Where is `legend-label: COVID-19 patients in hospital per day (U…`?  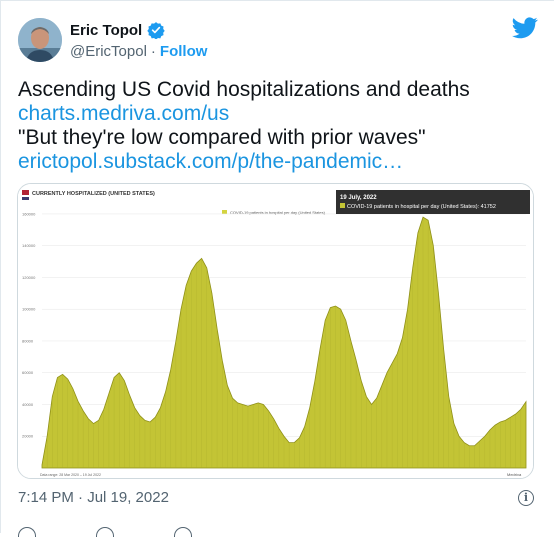 legend-label: COVID-19 patients in hospital per day (U… is located at coordinates (278, 212).